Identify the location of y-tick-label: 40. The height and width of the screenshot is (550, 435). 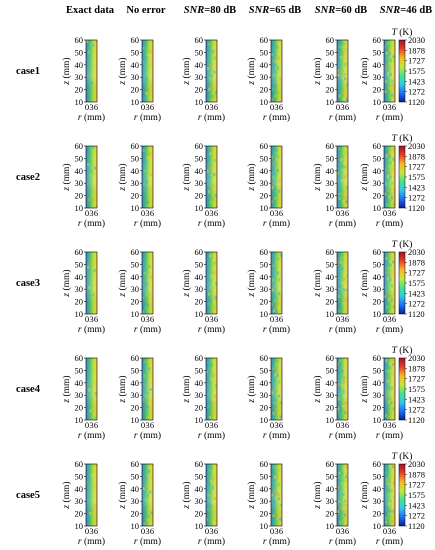
(135, 277).